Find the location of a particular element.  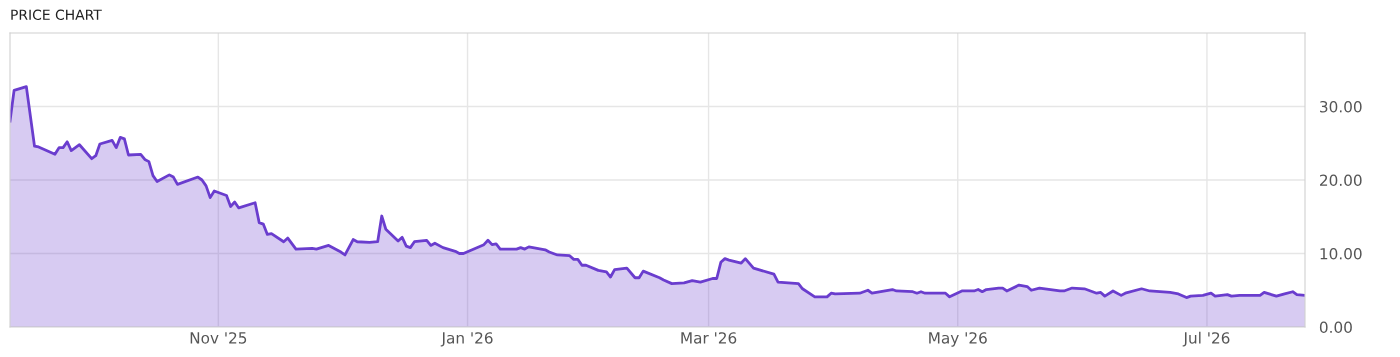

x-tick-label: Jan '26 is located at coordinates (466, 339).